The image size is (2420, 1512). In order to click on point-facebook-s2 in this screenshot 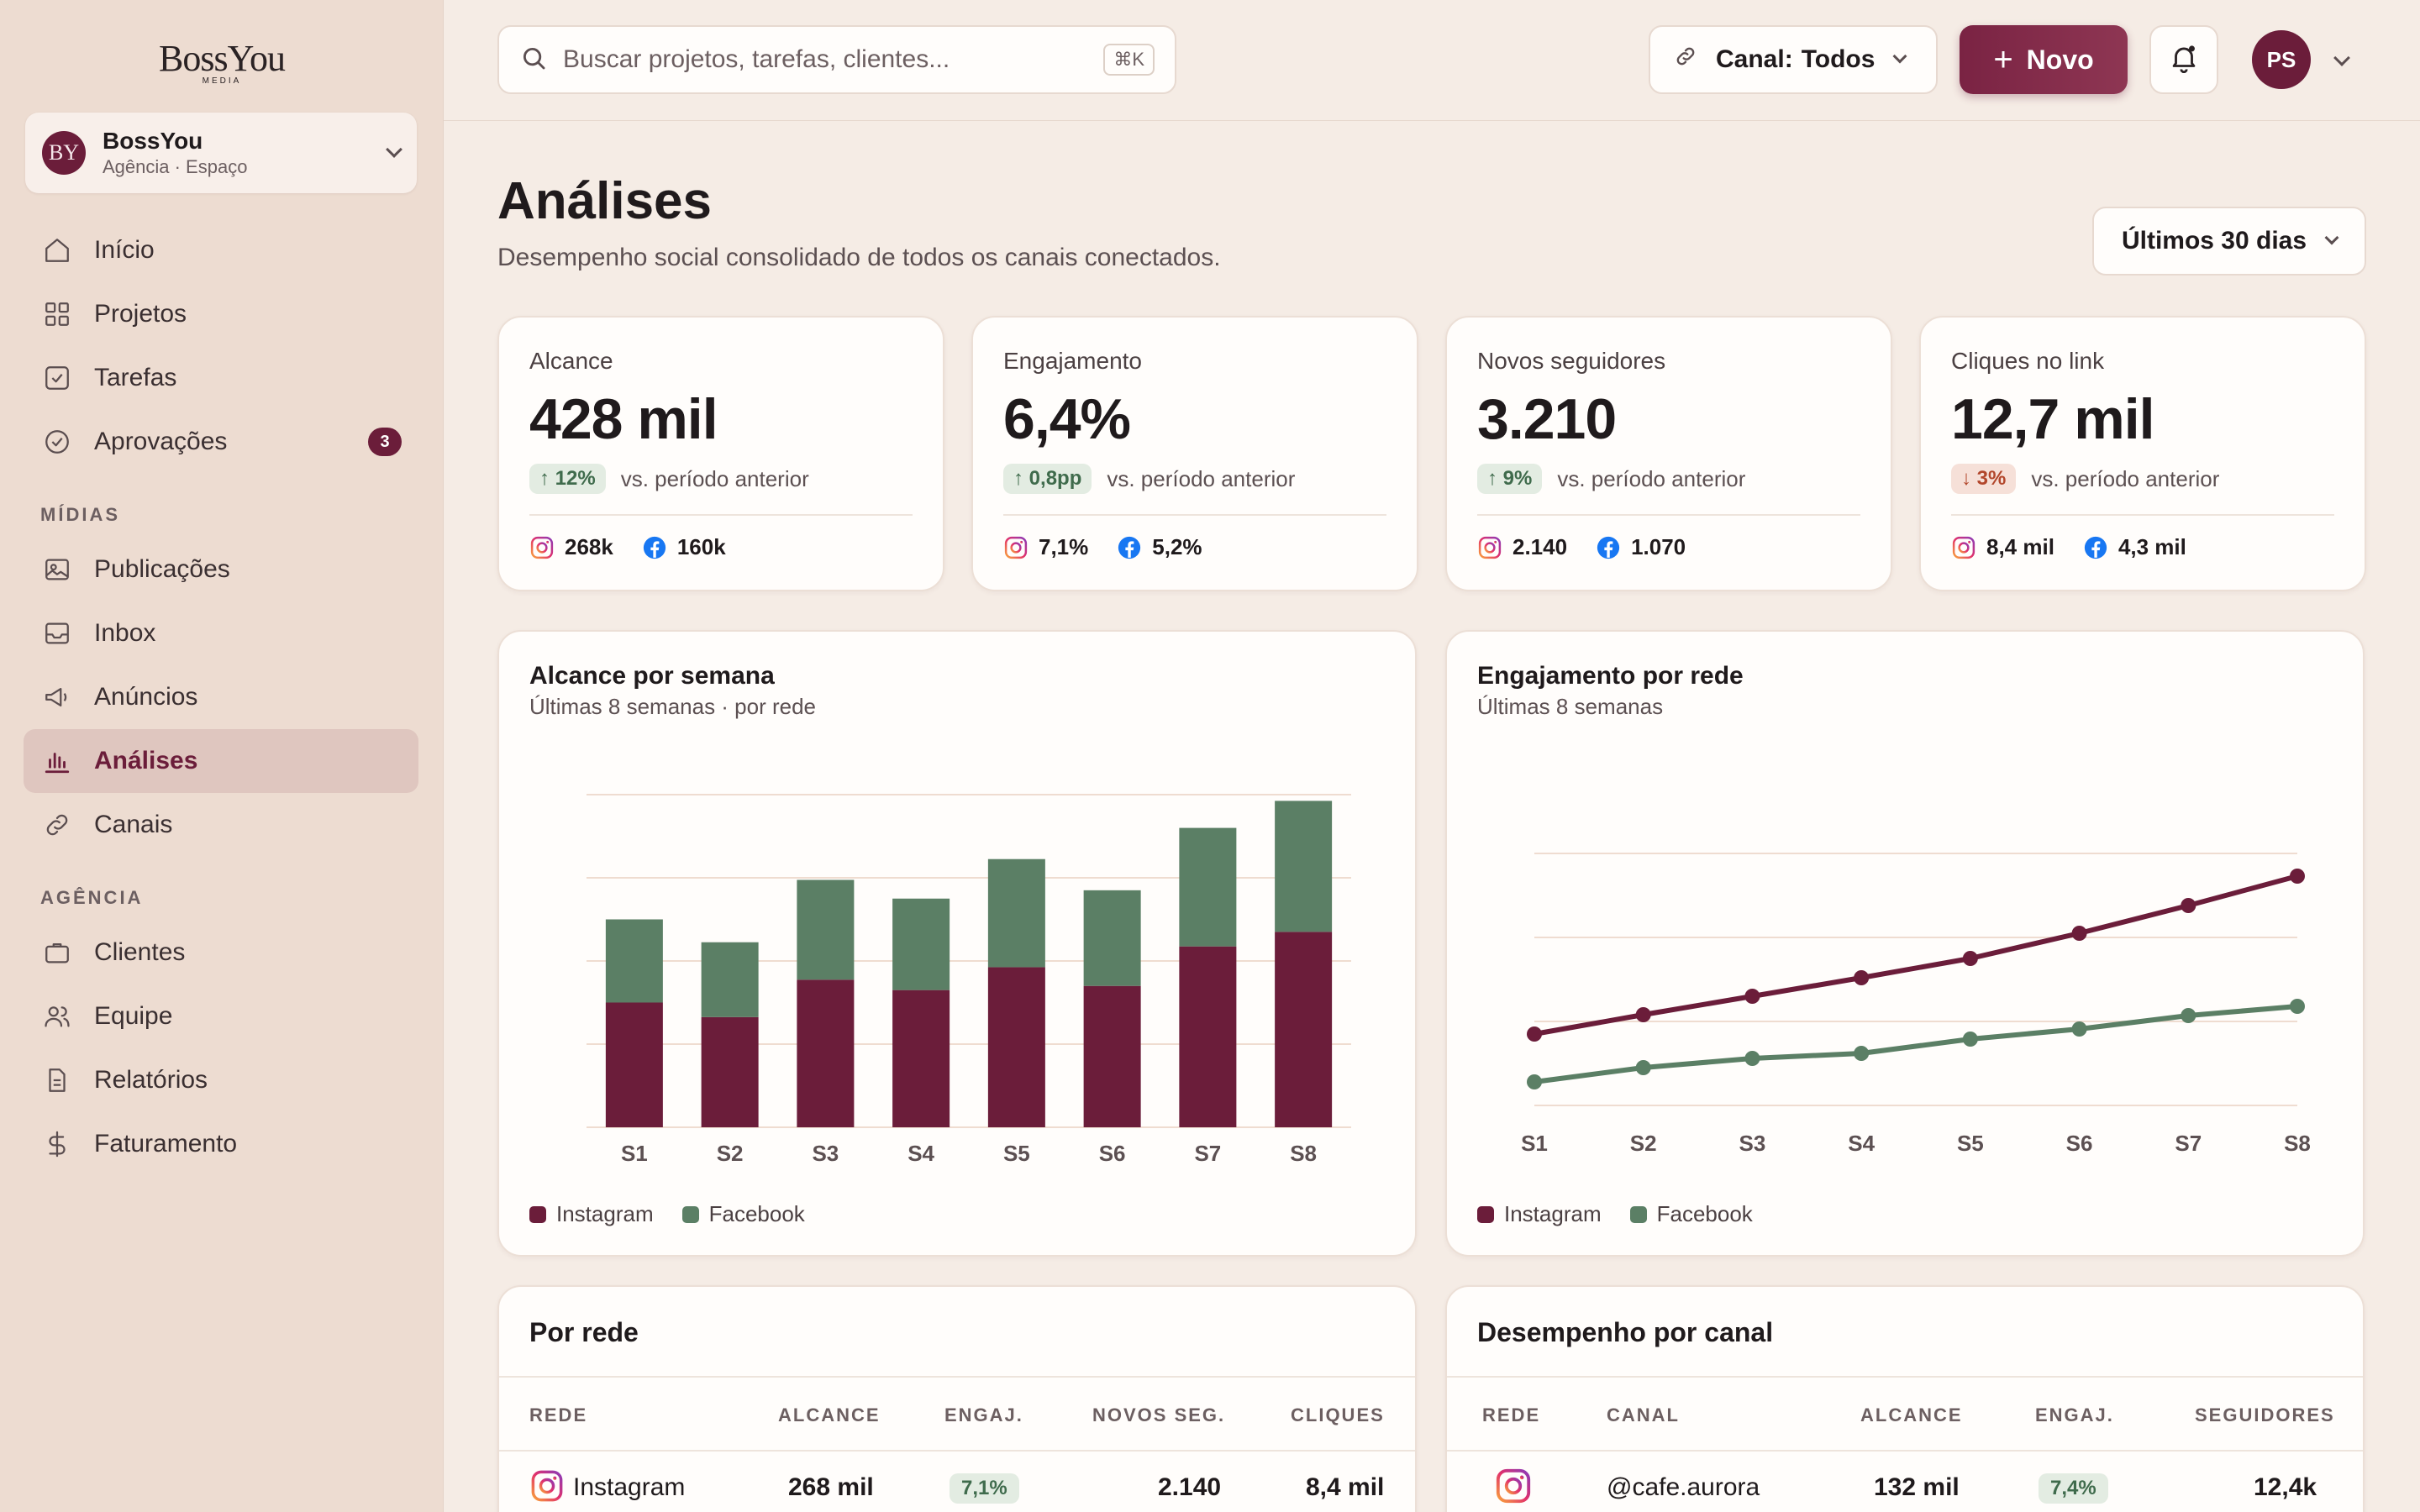, I will do `click(1643, 1067)`.